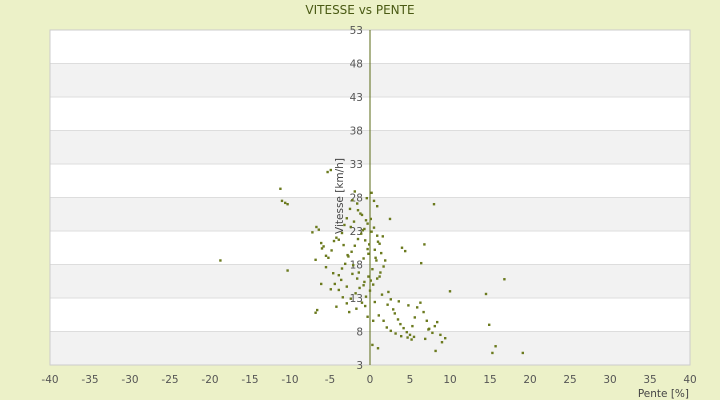 The height and width of the screenshot is (400, 720). I want to click on y-tick-label: 38, so click(356, 132).